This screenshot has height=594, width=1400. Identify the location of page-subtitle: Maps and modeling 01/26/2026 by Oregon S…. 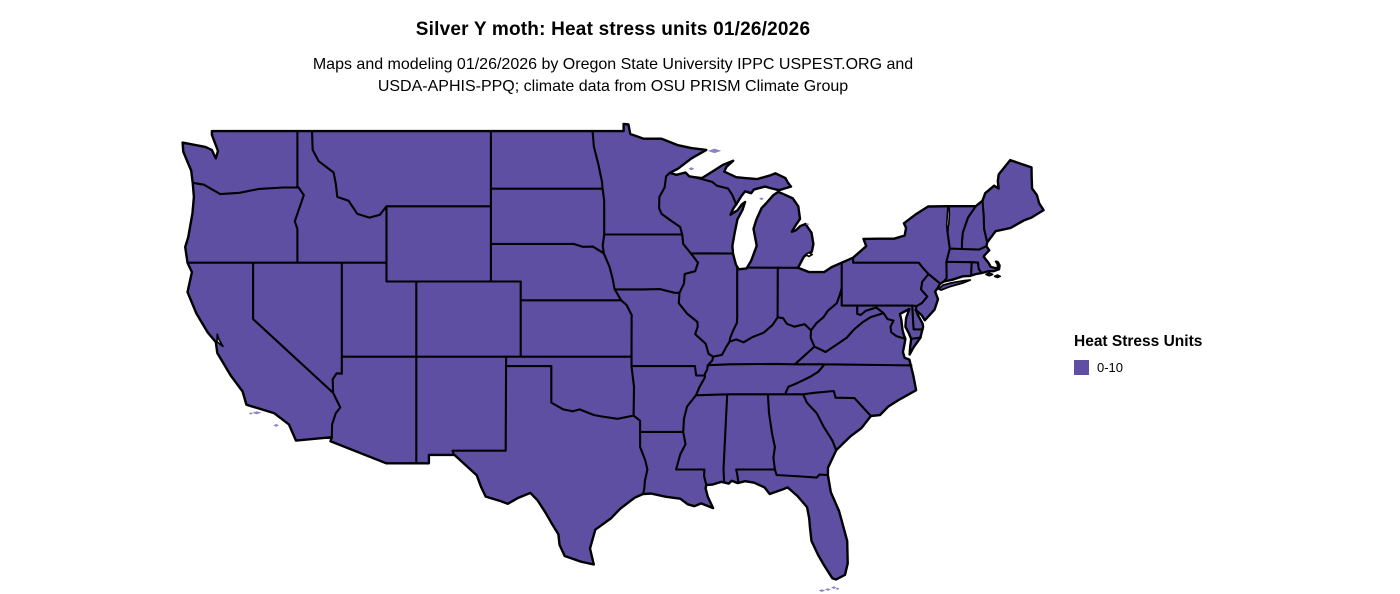
(613, 76).